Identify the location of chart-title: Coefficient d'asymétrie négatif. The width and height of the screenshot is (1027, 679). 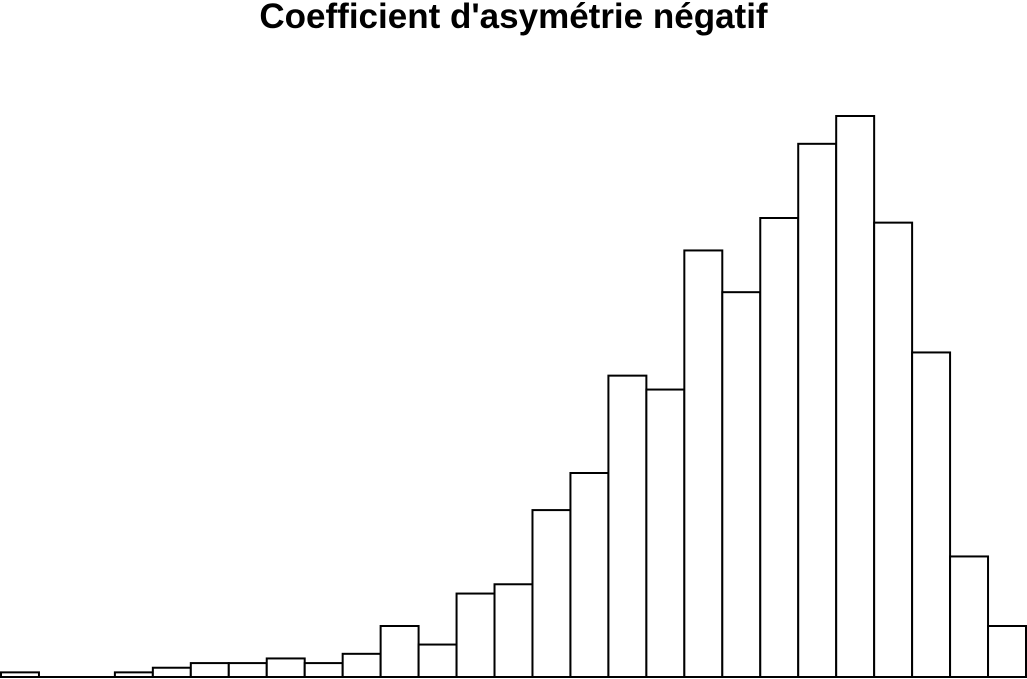
(513, 18).